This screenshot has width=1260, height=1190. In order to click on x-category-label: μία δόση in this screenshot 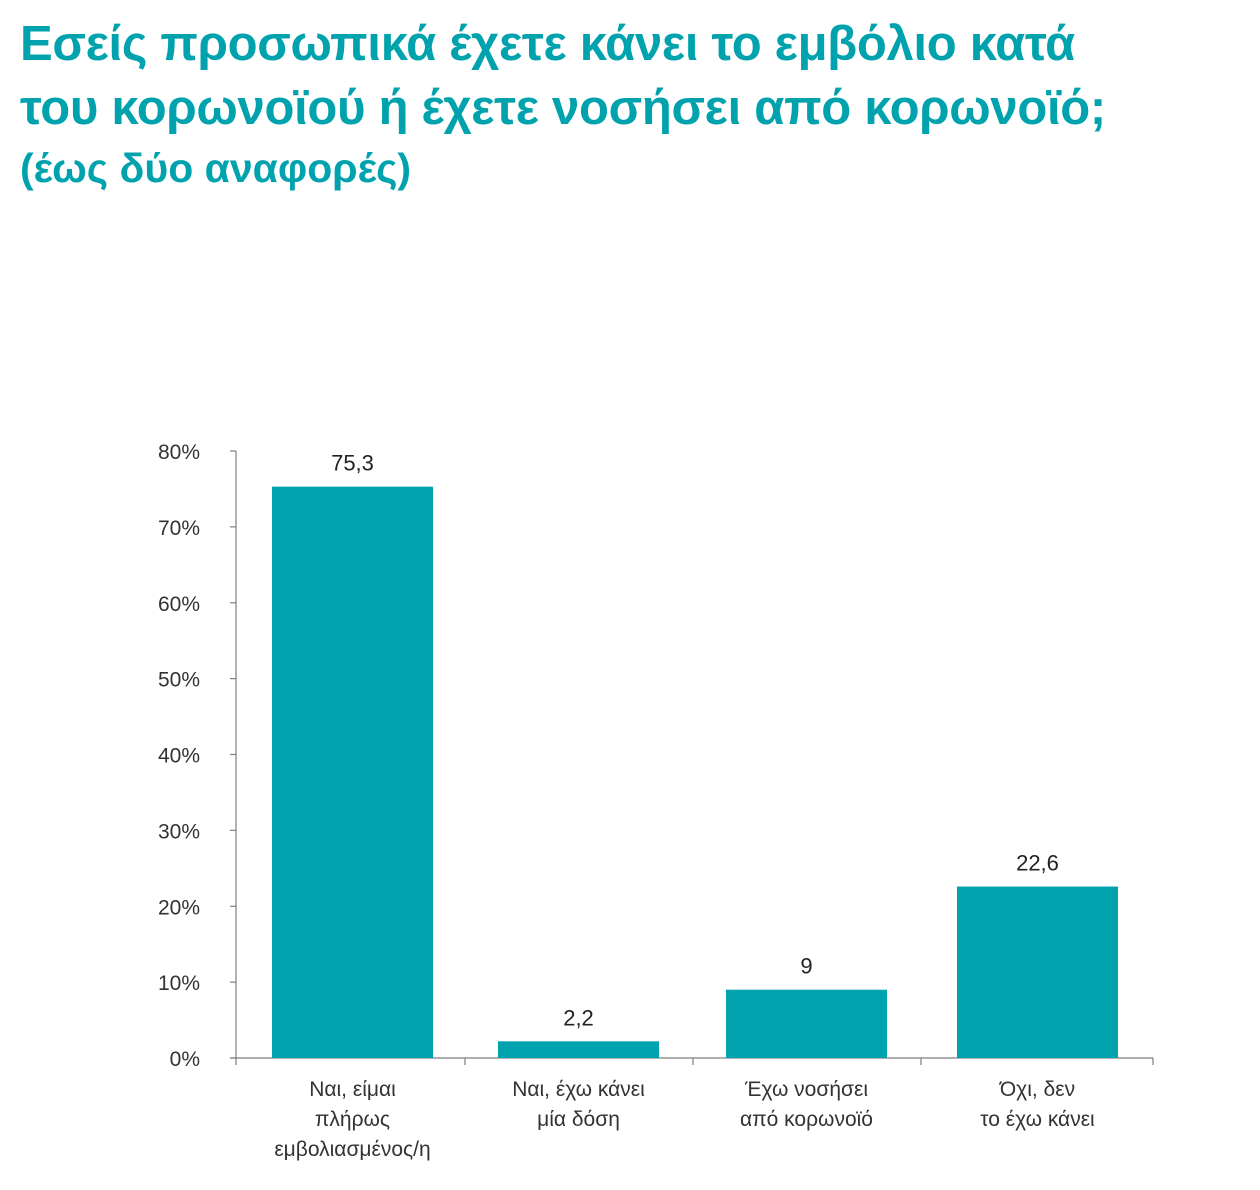, I will do `click(578, 1119)`.